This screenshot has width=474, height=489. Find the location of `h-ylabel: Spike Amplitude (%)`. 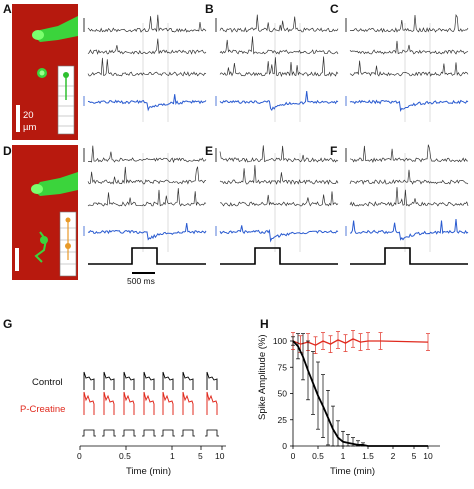

h-ylabel: Spike Amplitude (%) is located at coordinates (262, 377).